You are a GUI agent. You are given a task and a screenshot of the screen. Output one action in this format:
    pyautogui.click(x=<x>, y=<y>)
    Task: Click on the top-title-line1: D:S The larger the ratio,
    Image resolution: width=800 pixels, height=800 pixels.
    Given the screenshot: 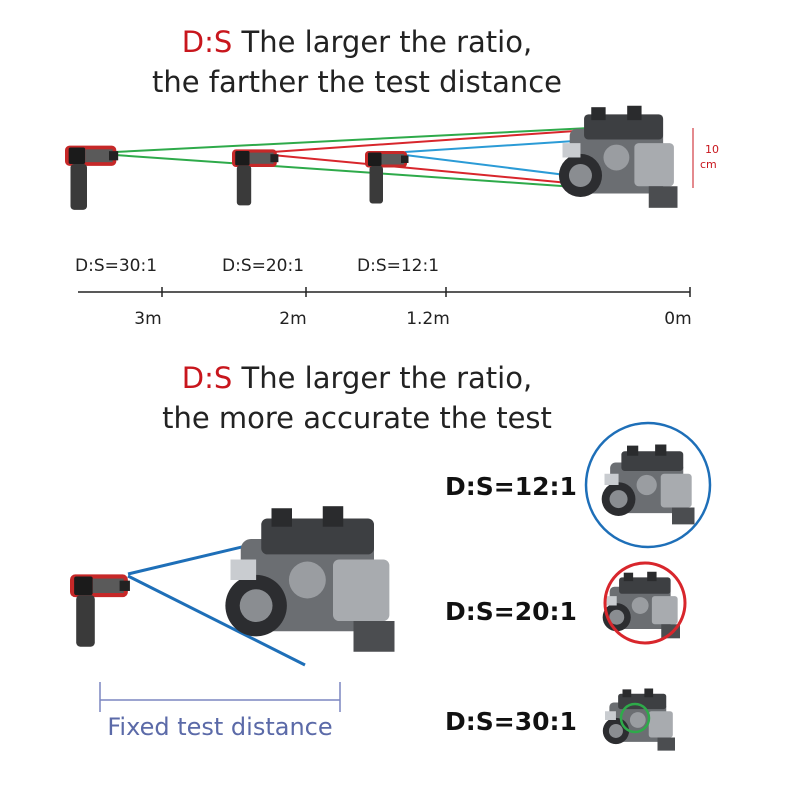 What is the action you would take?
    pyautogui.click(x=357, y=42)
    